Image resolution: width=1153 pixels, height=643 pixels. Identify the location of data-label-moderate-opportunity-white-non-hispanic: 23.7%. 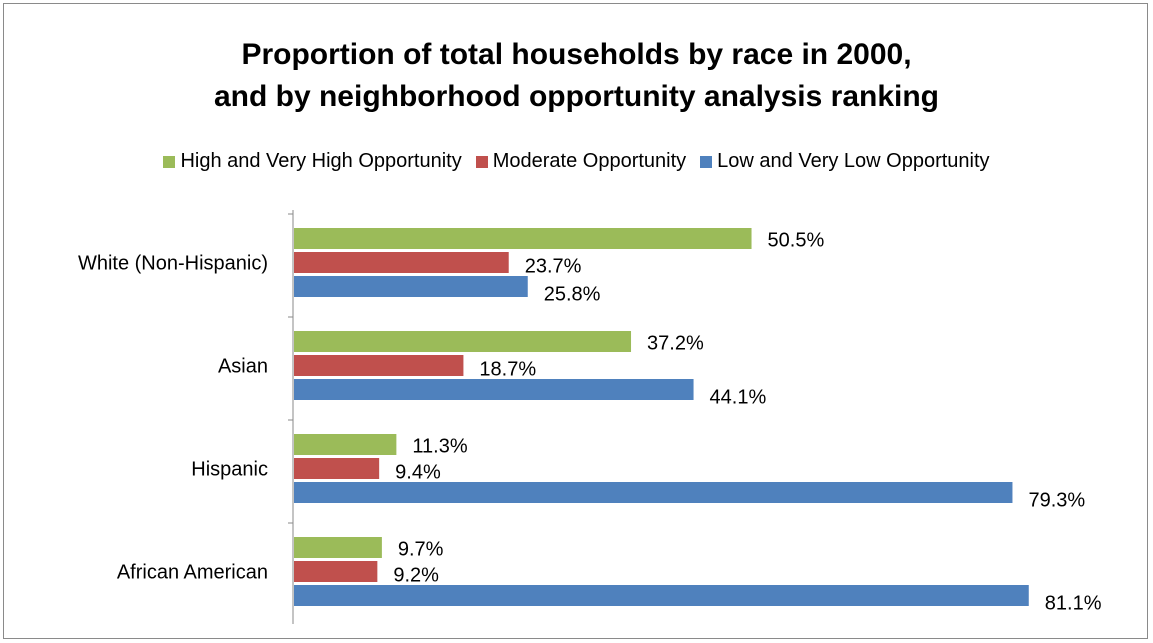
(553, 267).